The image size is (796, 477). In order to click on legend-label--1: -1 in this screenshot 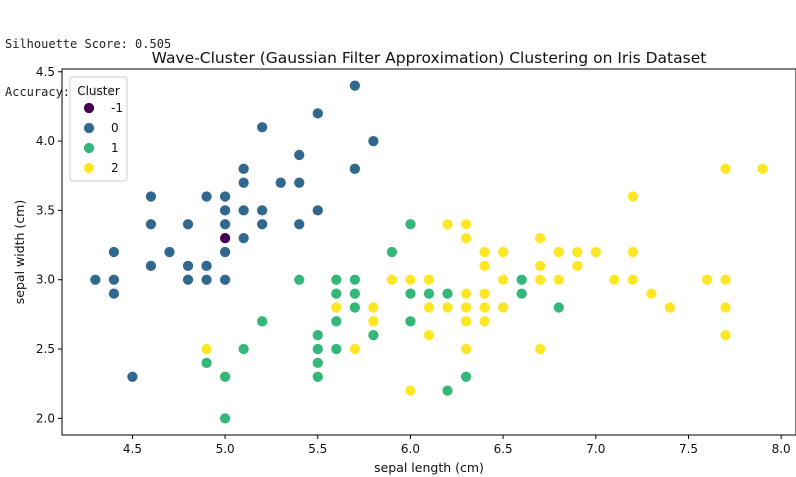, I will do `click(117, 108)`.